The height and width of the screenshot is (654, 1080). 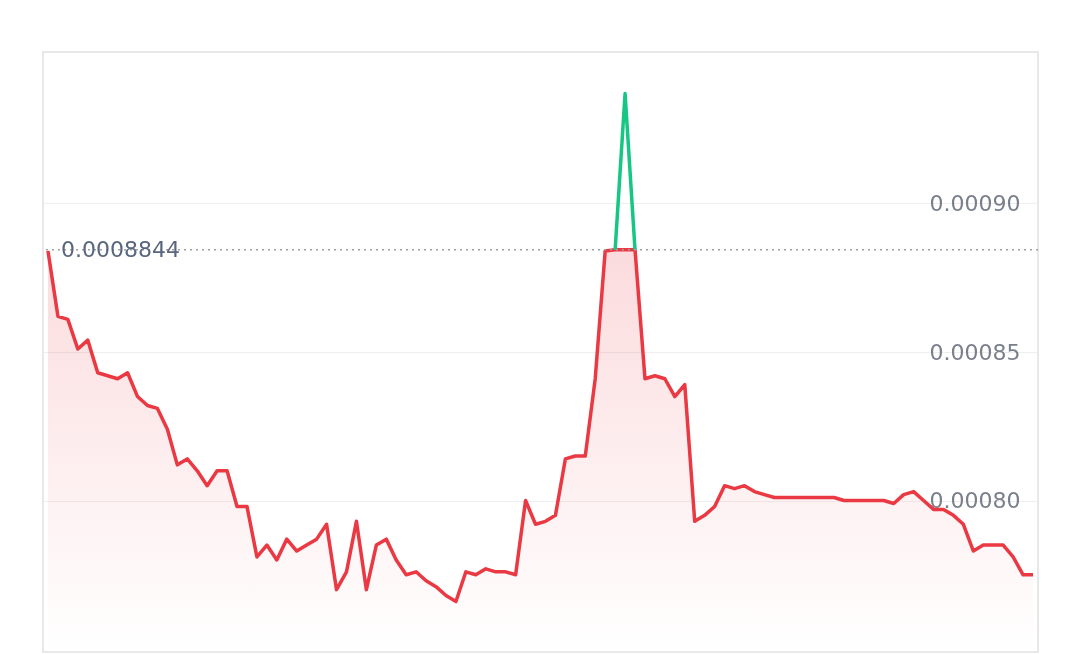 What do you see at coordinates (975, 501) in the screenshot?
I see `y-tick-label: 0.00080` at bounding box center [975, 501].